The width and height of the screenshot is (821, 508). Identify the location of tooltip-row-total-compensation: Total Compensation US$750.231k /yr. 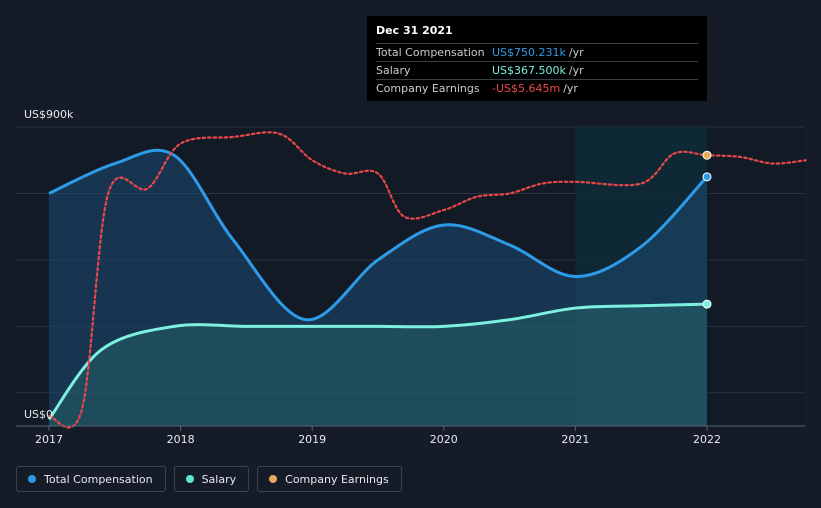
(537, 52).